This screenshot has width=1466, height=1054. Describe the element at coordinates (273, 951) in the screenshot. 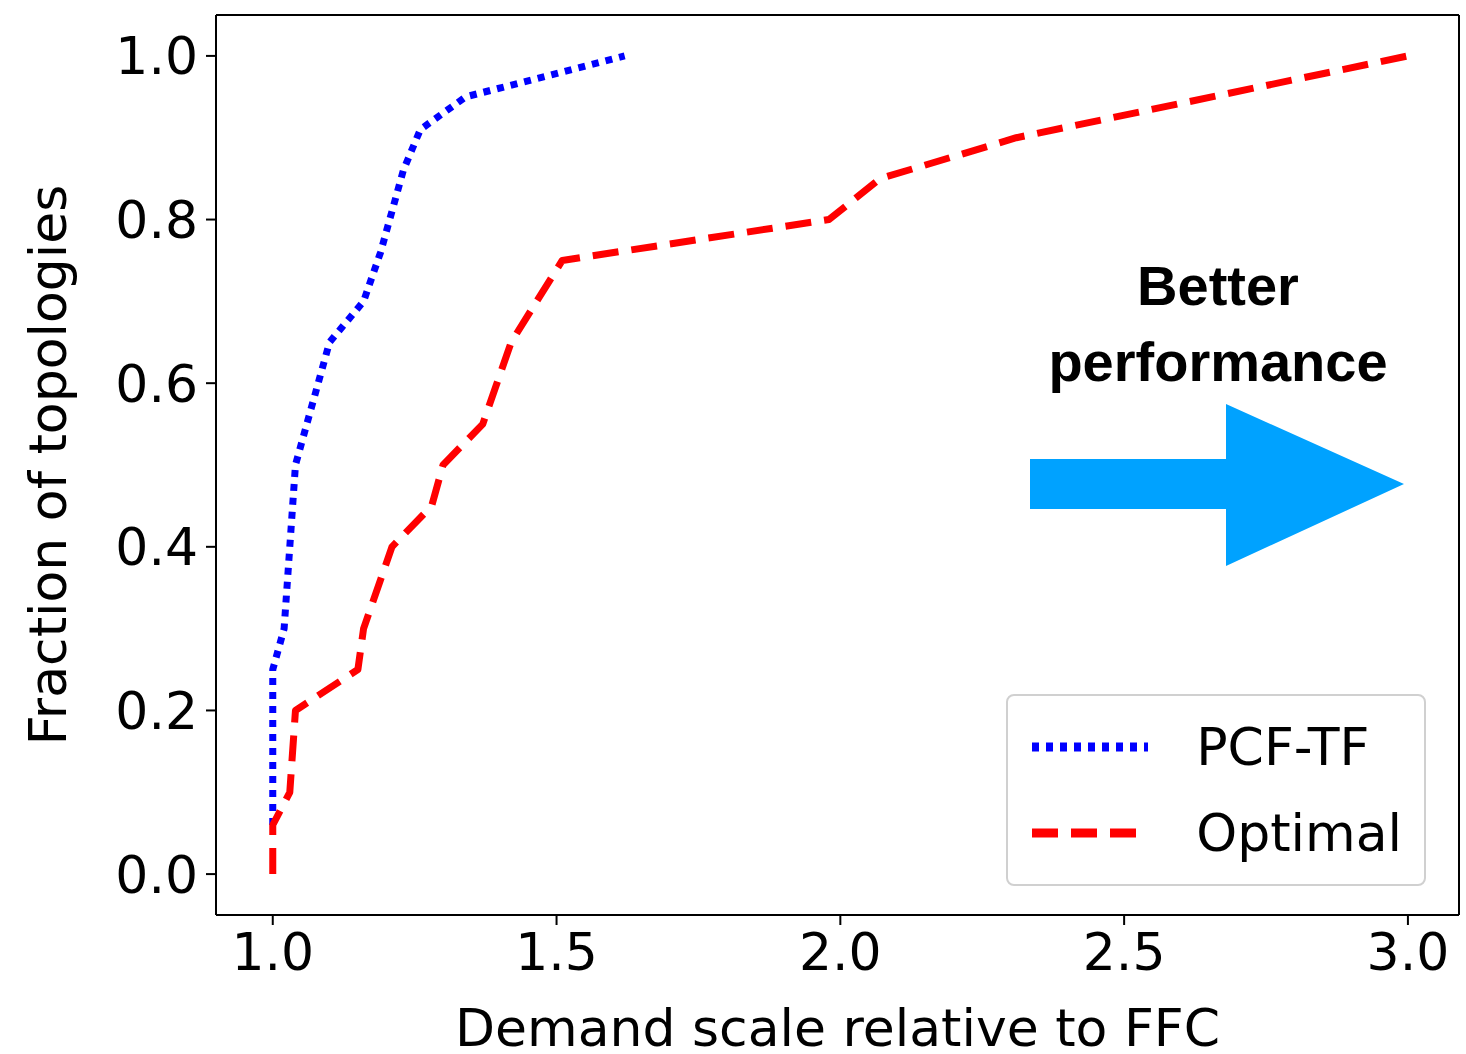

I see `x-tick-label: 1.0` at that location.